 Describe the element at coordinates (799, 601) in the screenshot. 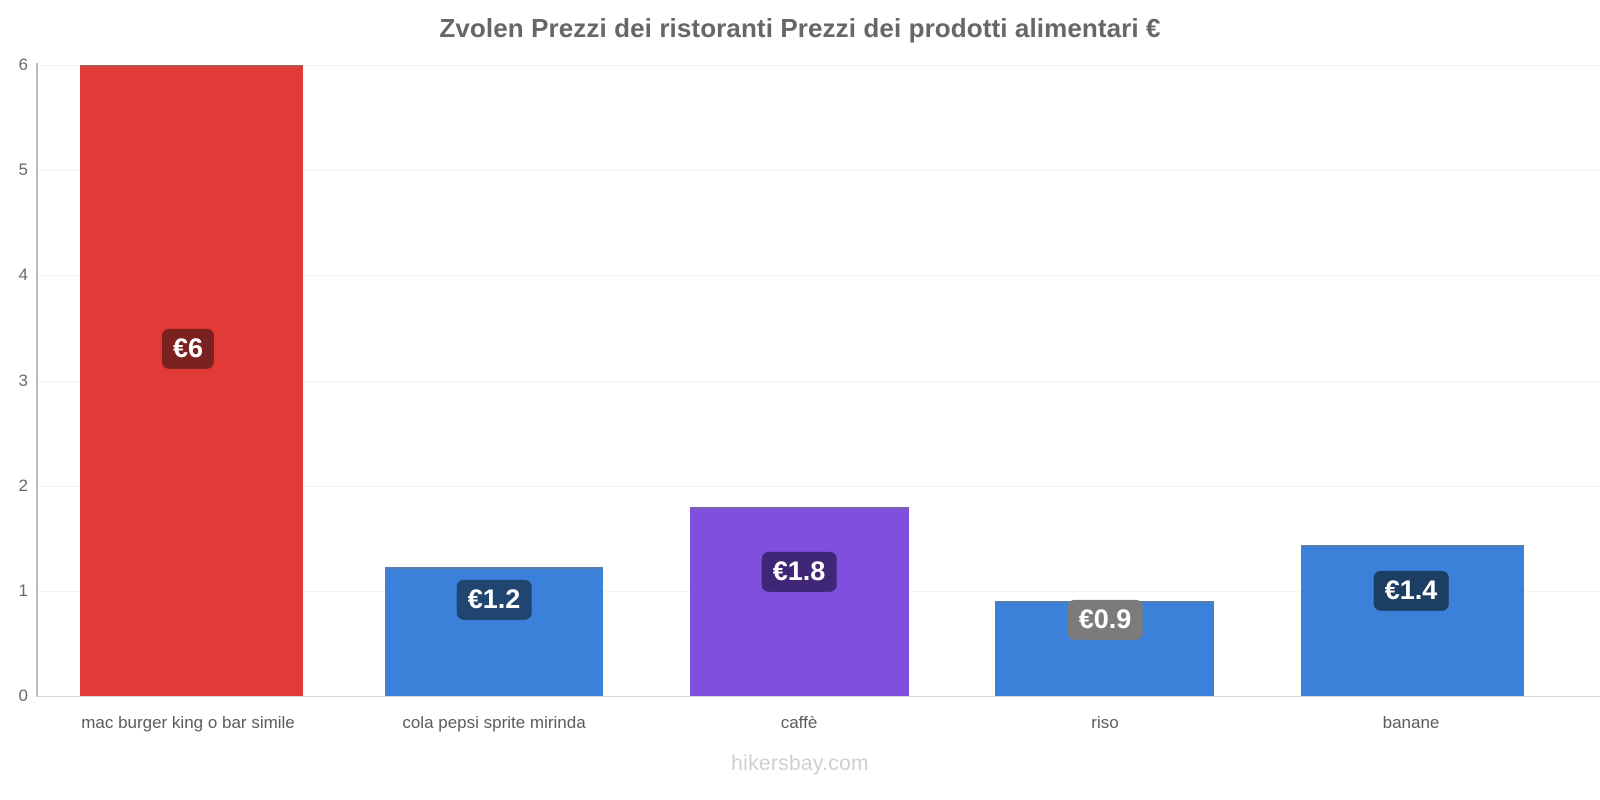

I see `bar-caffe` at that location.